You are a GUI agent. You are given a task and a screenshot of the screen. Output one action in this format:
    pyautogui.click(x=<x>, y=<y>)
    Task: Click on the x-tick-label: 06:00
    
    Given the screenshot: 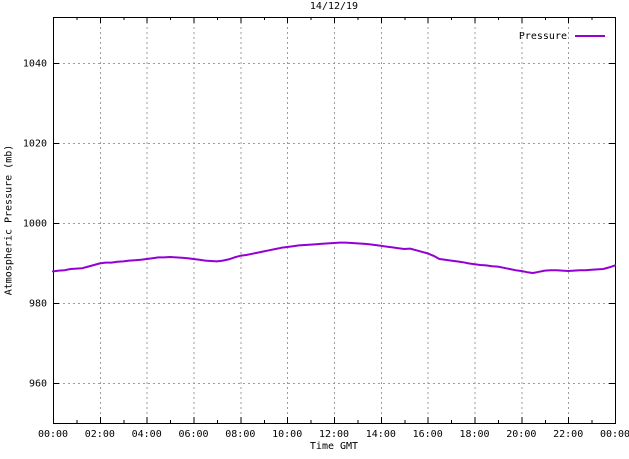 What is the action you would take?
    pyautogui.click(x=193, y=434)
    